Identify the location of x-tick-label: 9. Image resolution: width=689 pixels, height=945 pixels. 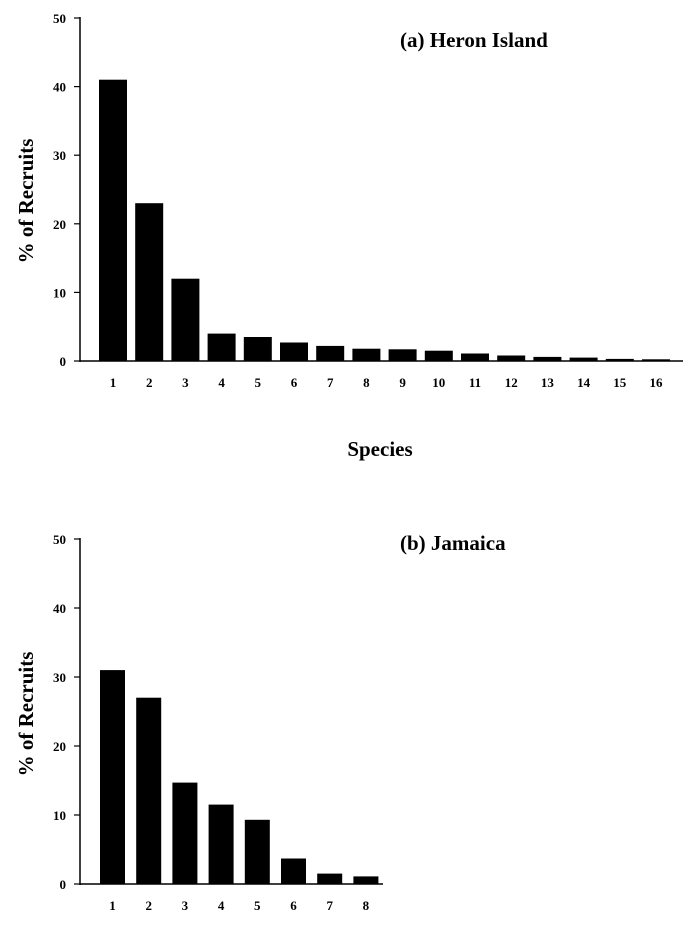
(402, 382).